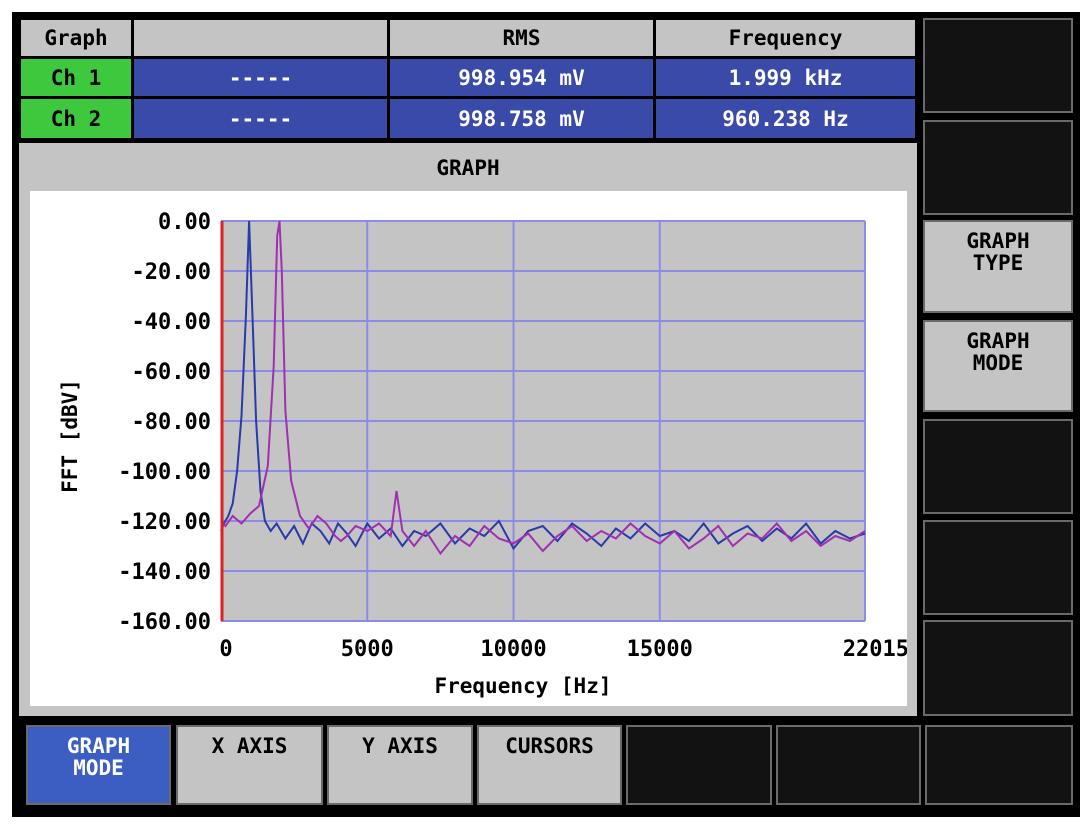 The width and height of the screenshot is (1092, 829). What do you see at coordinates (225, 649) in the screenshot?
I see `x-tick-label: 0` at bounding box center [225, 649].